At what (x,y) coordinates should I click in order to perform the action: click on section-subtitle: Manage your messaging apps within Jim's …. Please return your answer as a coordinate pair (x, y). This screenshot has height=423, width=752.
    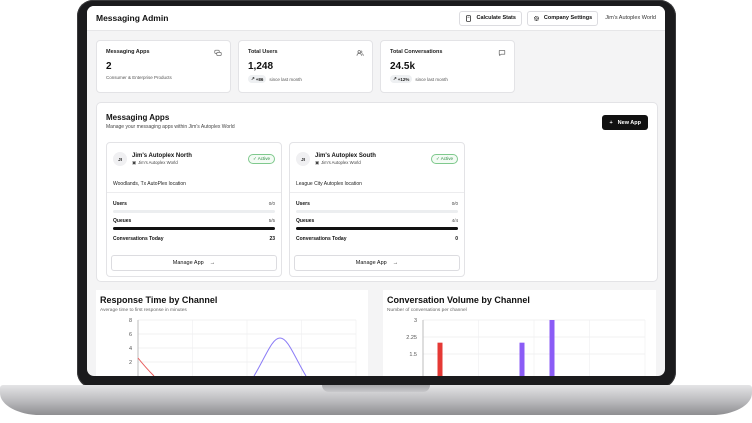
    Looking at the image, I should click on (170, 127).